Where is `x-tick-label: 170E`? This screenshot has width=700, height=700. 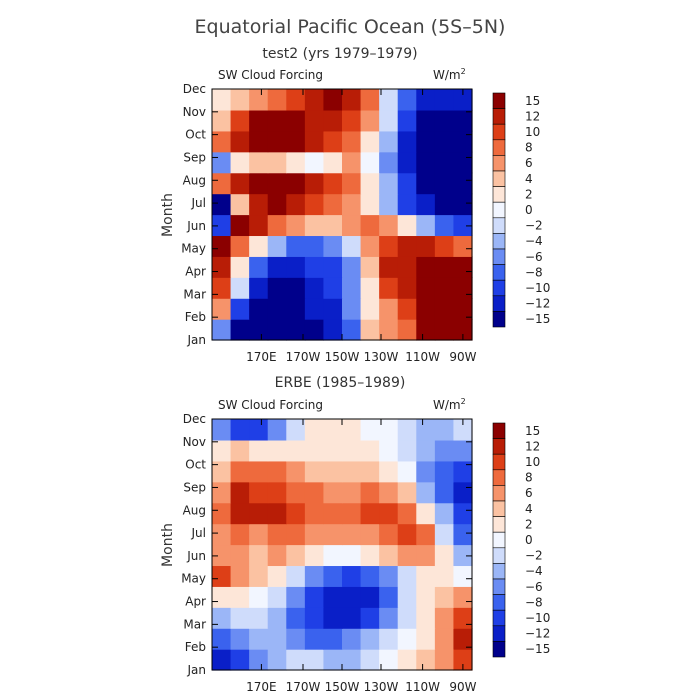
x-tick-label: 170E is located at coordinates (261, 687).